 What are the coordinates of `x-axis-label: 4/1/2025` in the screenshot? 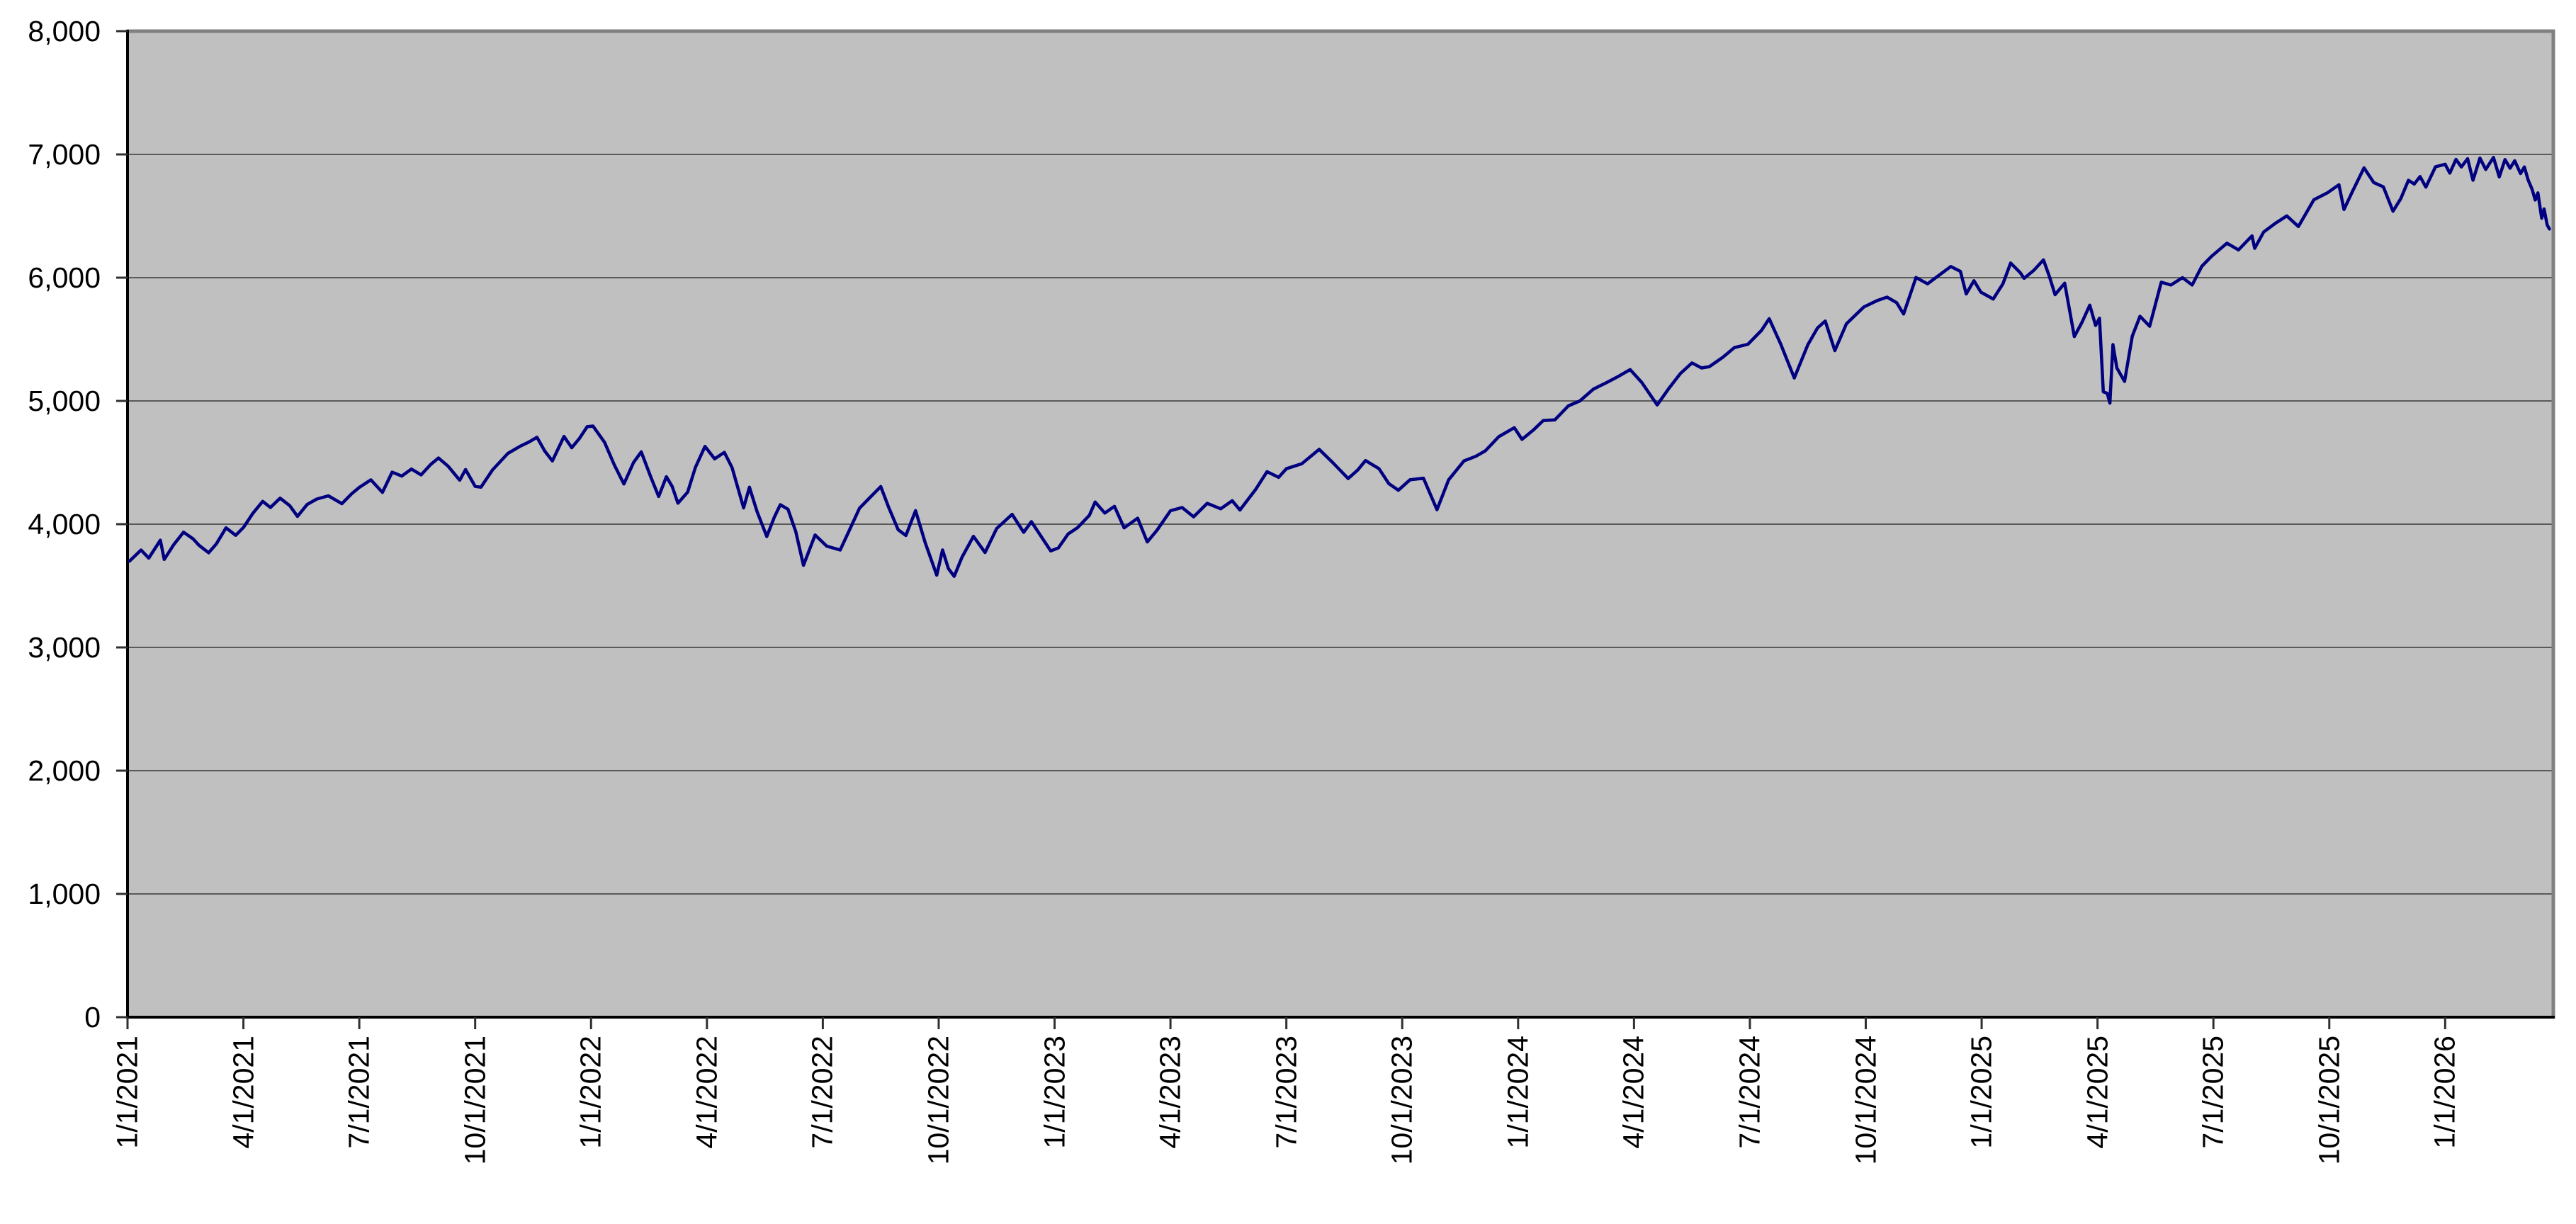 It's located at (2097, 1093).